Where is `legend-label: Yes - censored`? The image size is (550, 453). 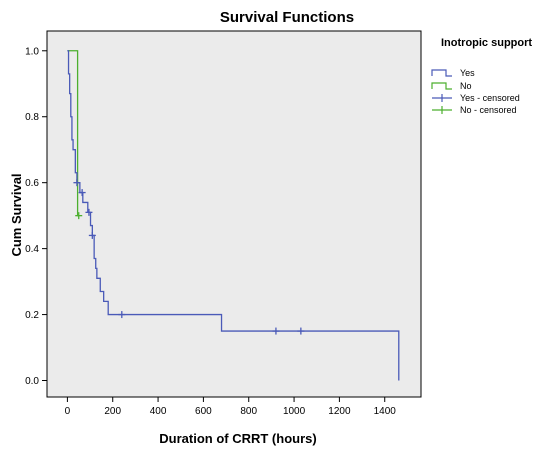 legend-label: Yes - censored is located at coordinates (490, 98).